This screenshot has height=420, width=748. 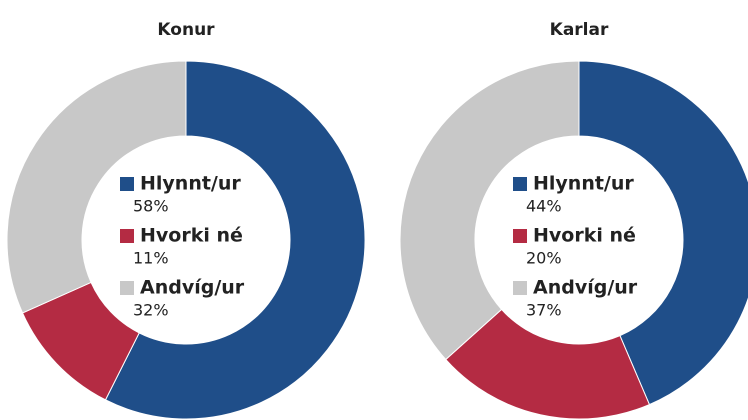 What do you see at coordinates (544, 310) in the screenshot?
I see `value-label: 37%` at bounding box center [544, 310].